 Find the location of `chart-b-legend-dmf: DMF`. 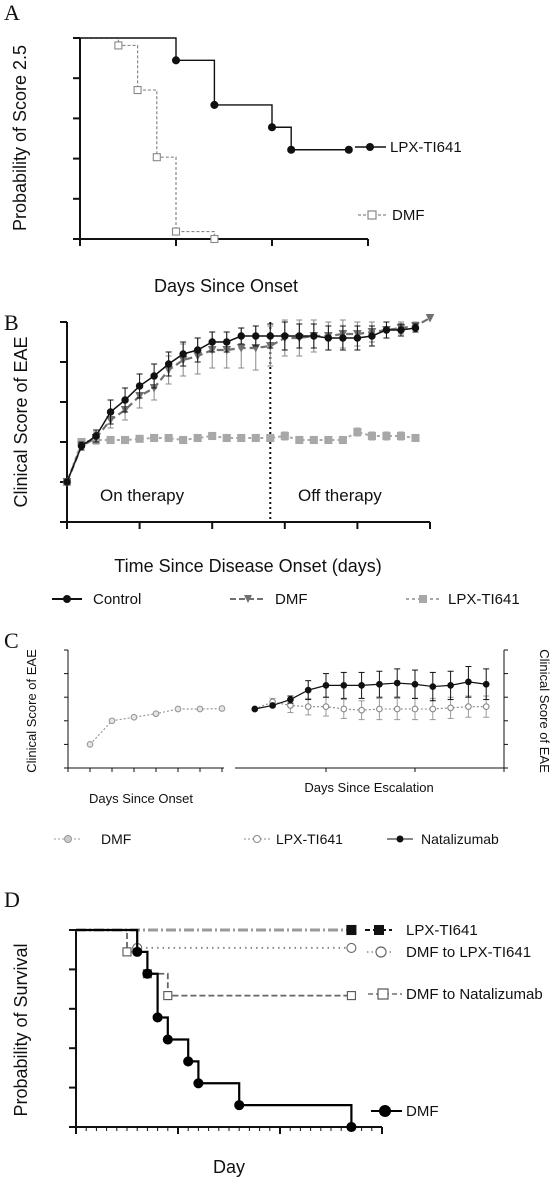

chart-b-legend-dmf: DMF is located at coordinates (291, 599).